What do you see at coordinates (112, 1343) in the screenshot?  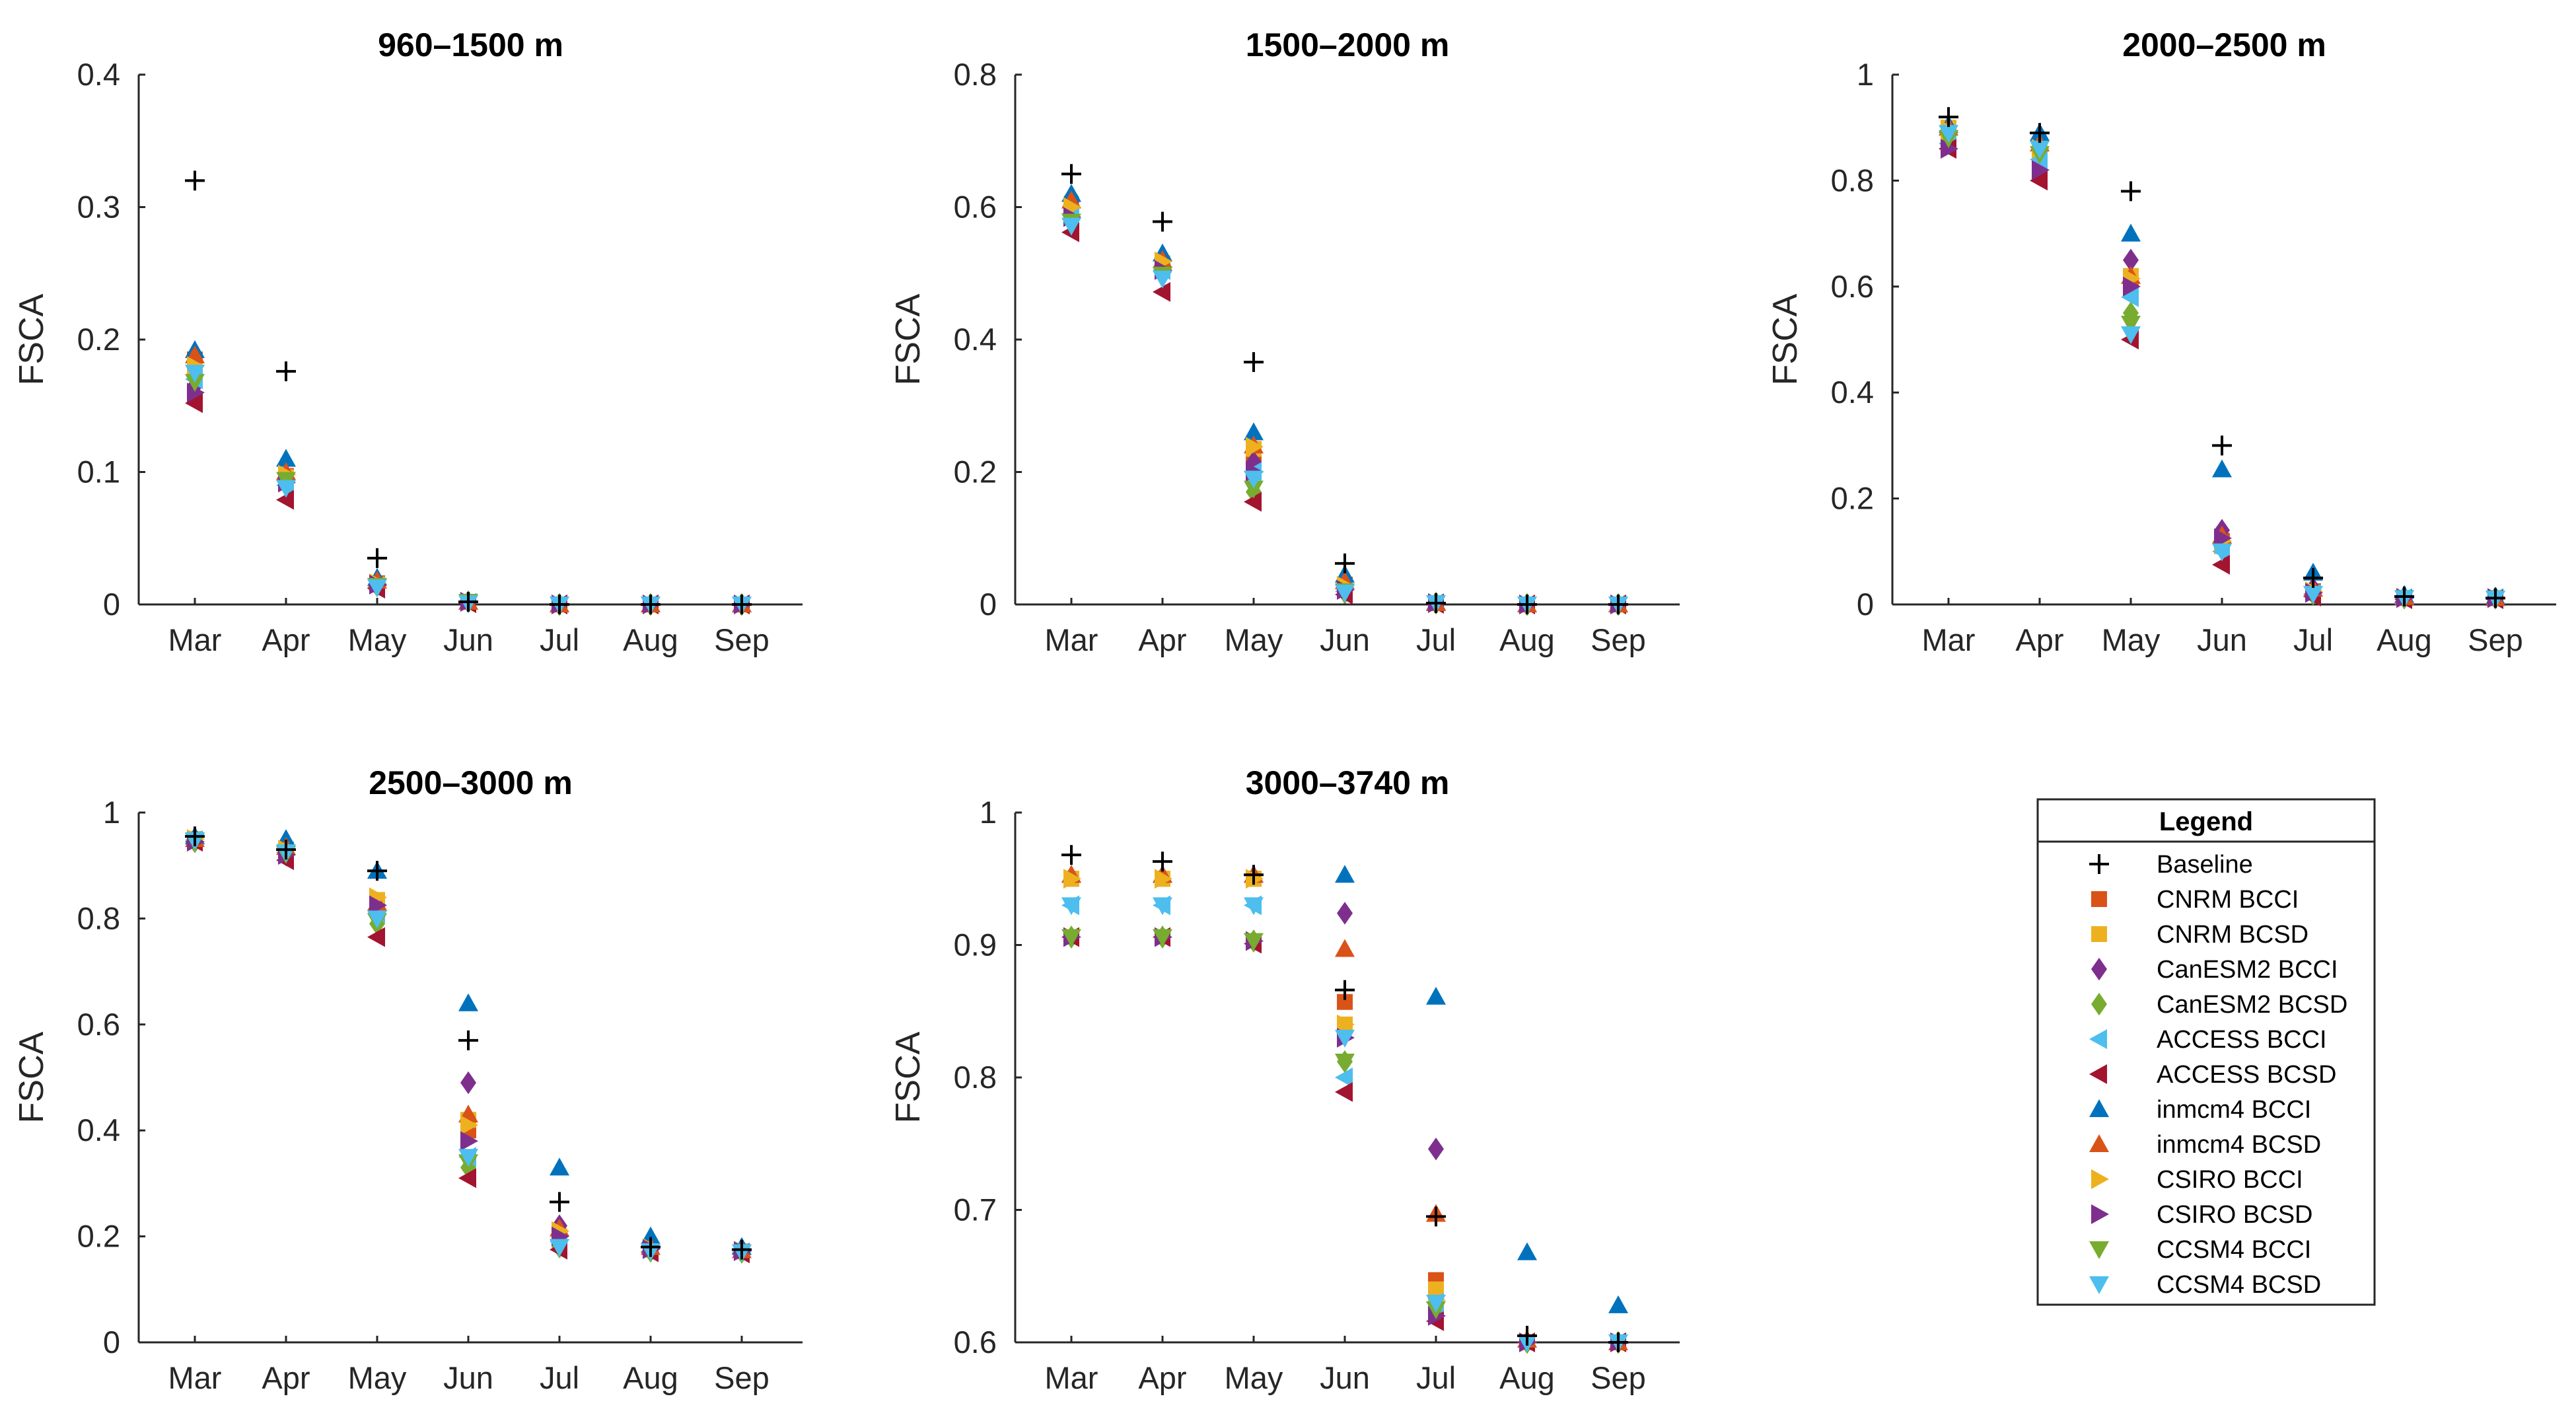 I see `y-tick-label: 0` at bounding box center [112, 1343].